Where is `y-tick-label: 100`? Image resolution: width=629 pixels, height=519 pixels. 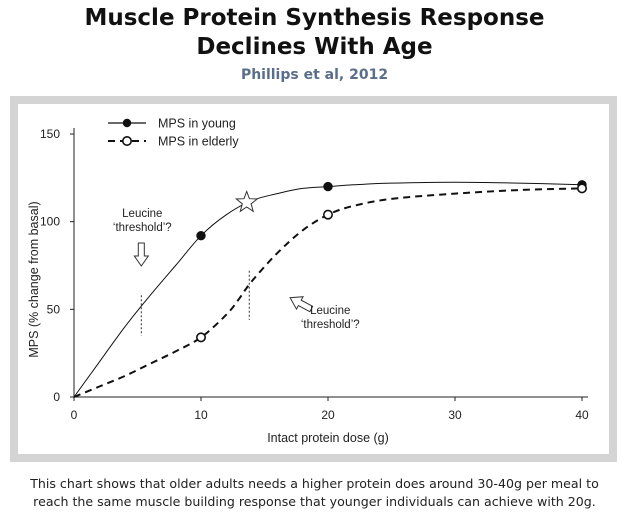
y-tick-label: 100 is located at coordinates (50, 222).